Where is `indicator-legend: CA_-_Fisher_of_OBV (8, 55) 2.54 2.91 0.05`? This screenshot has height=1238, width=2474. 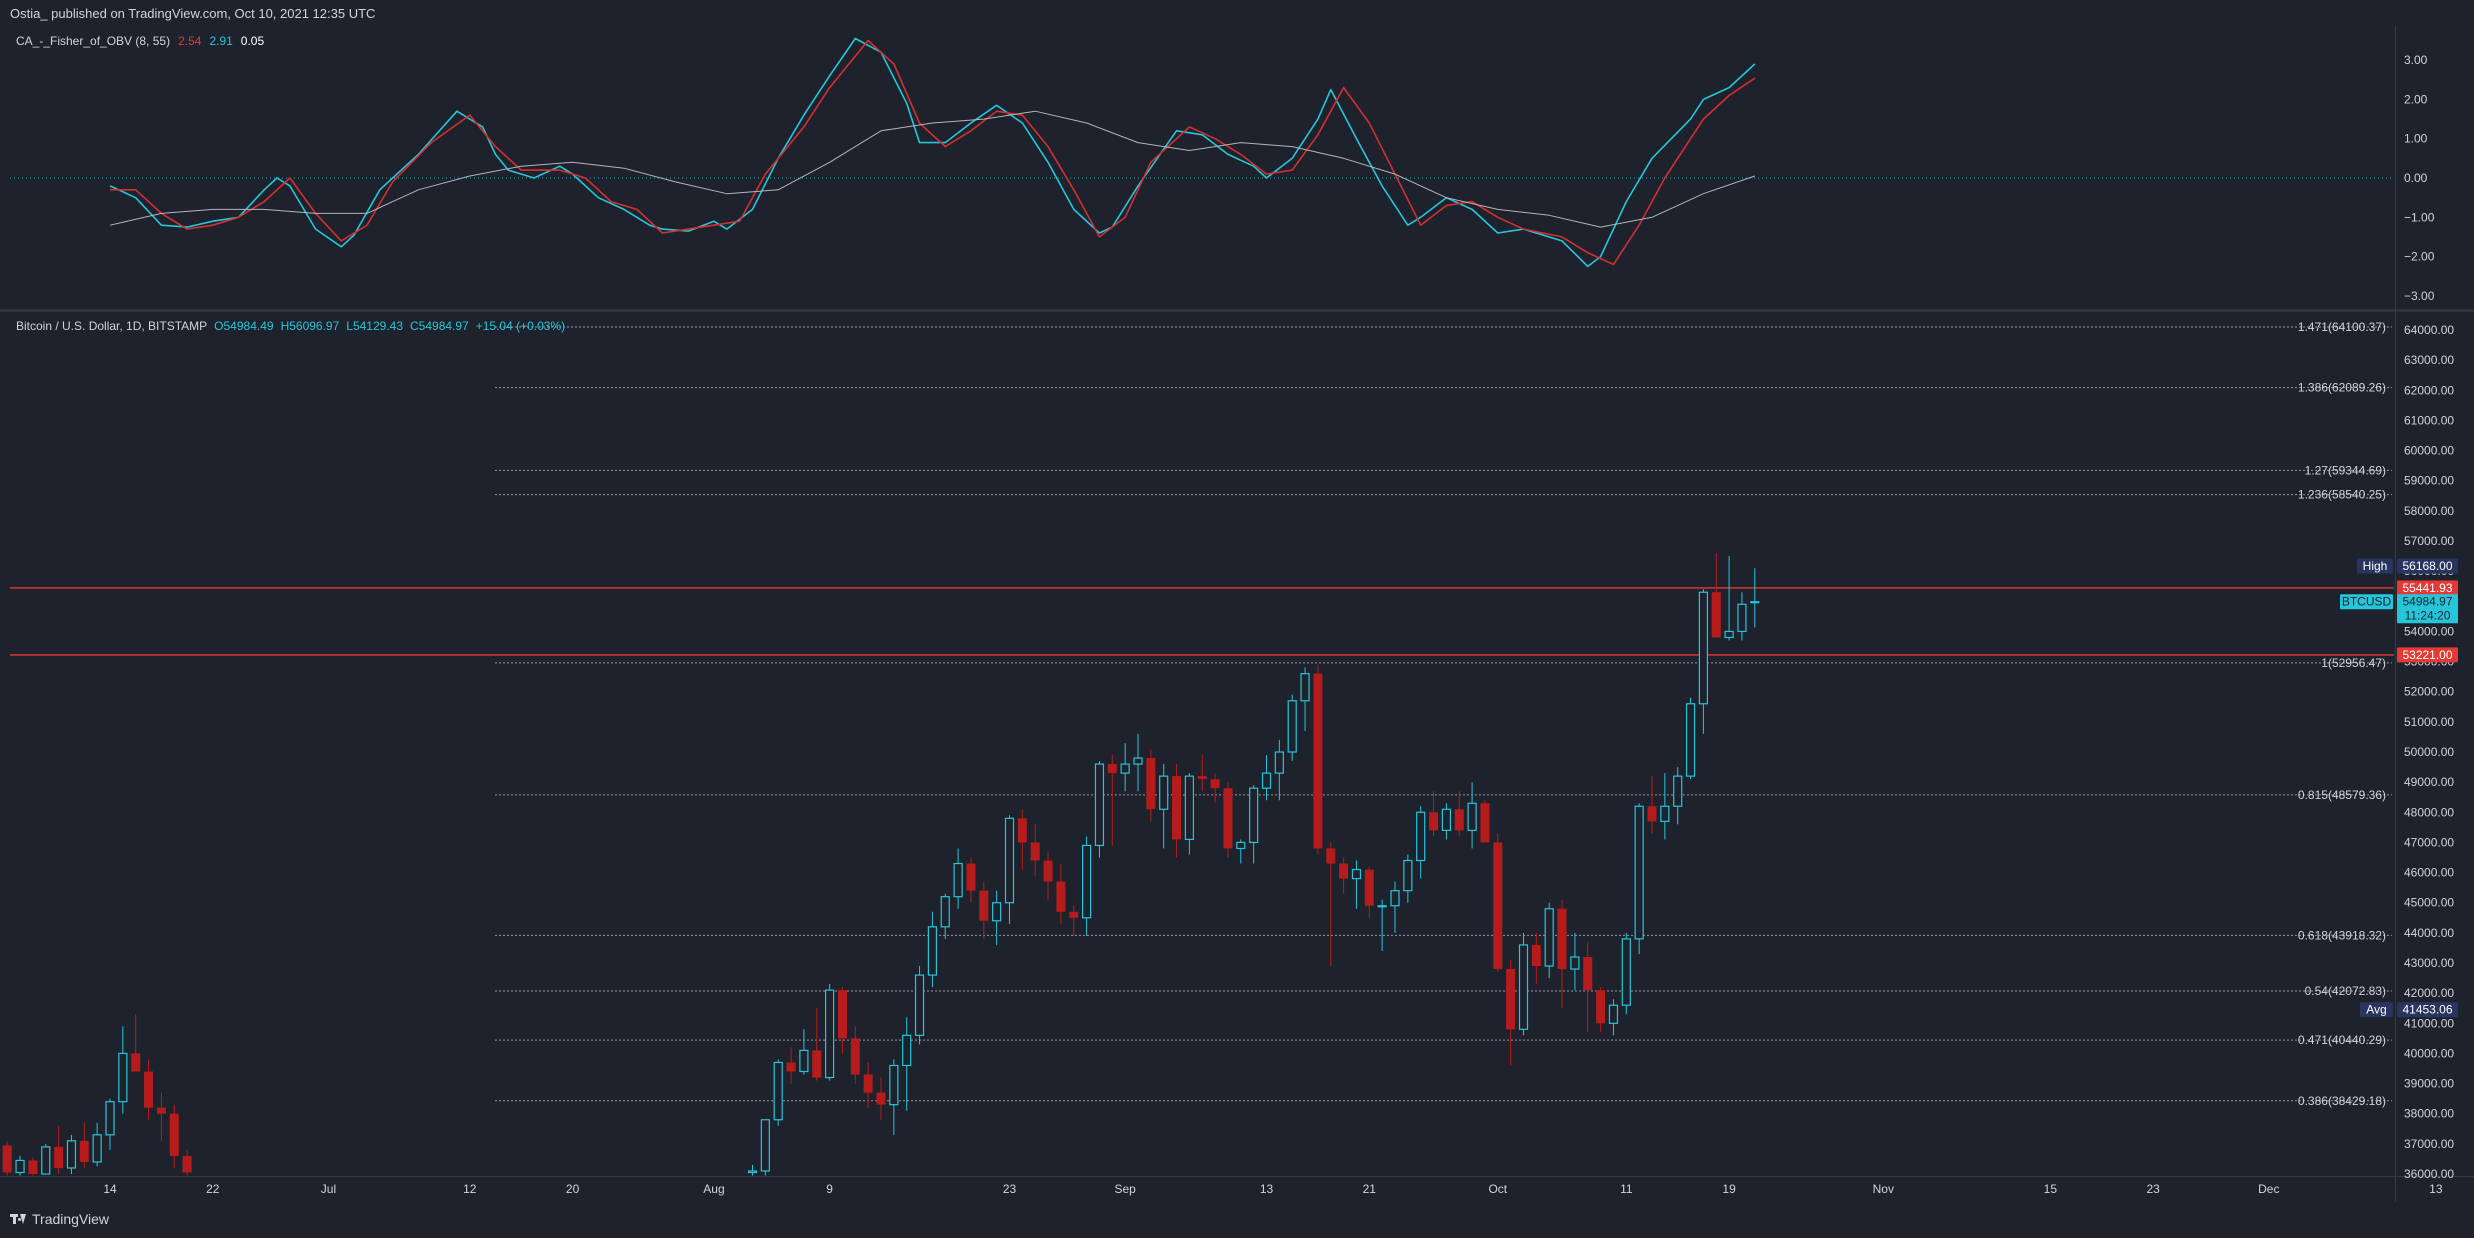
indicator-legend: CA_-_Fisher_of_OBV (8, 55) 2.54 2.91 0.05 is located at coordinates (144, 41).